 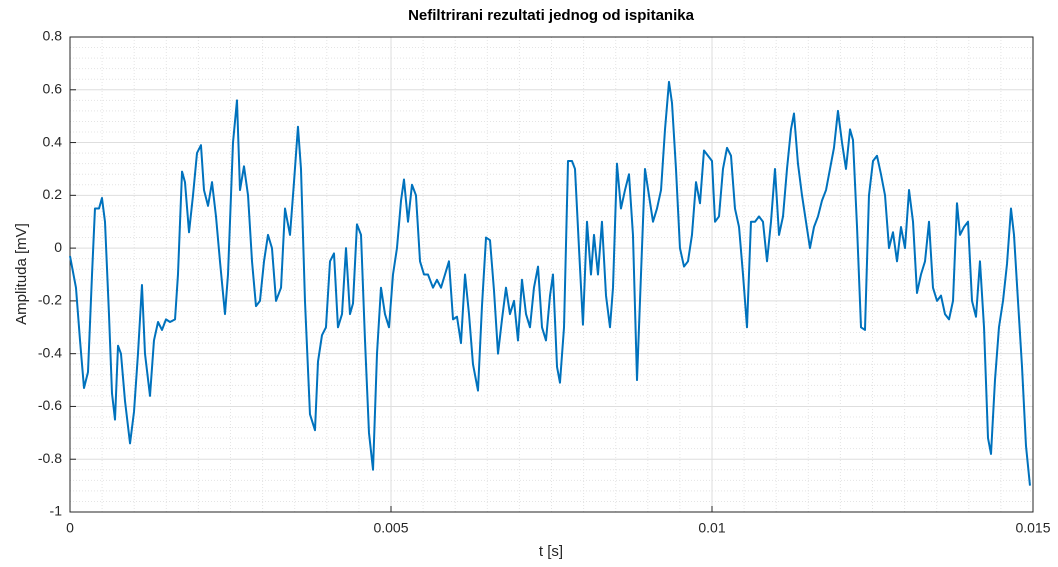 I want to click on y-axis-label: Amplituda [mV], so click(x=21, y=274).